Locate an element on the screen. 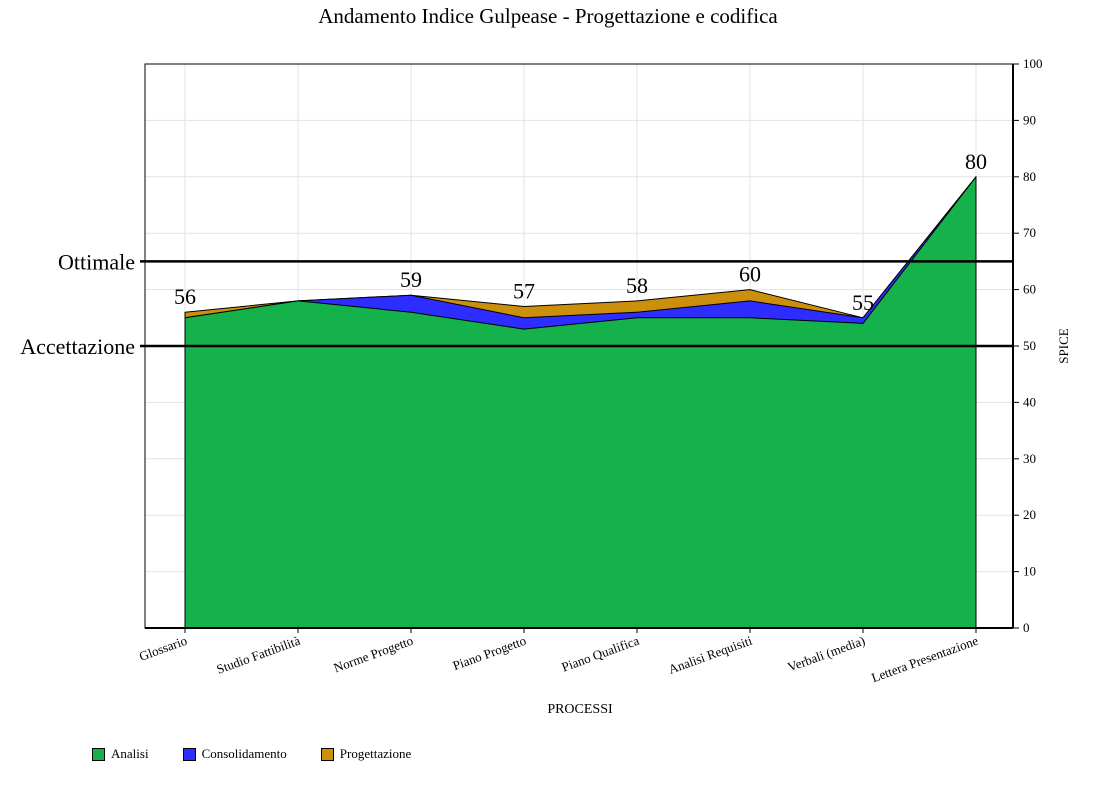  legend-item-consolidamento: Consolidamento is located at coordinates (234, 754).